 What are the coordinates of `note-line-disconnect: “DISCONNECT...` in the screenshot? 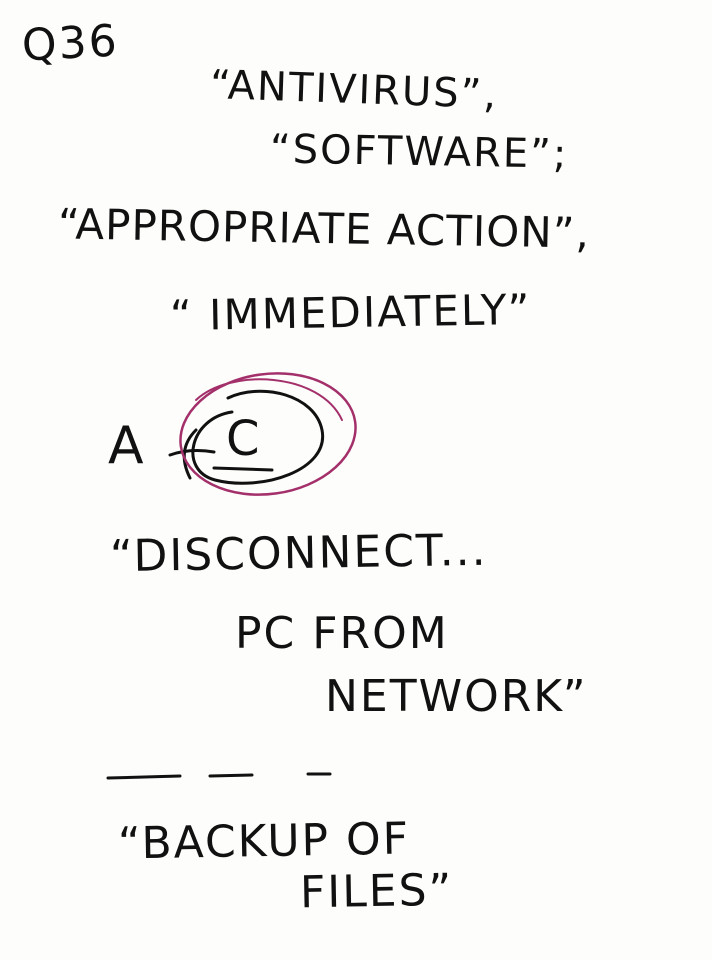 It's located at (298, 553).